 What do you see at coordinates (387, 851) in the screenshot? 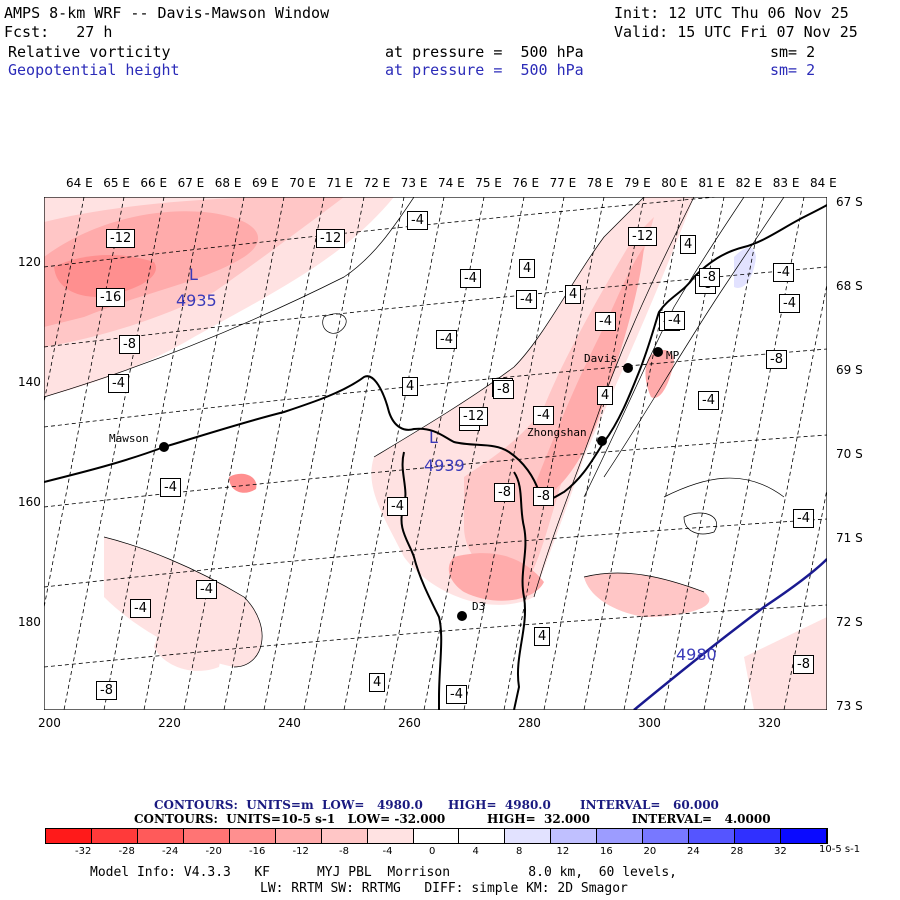
I see `colorbar-tick: -4` at bounding box center [387, 851].